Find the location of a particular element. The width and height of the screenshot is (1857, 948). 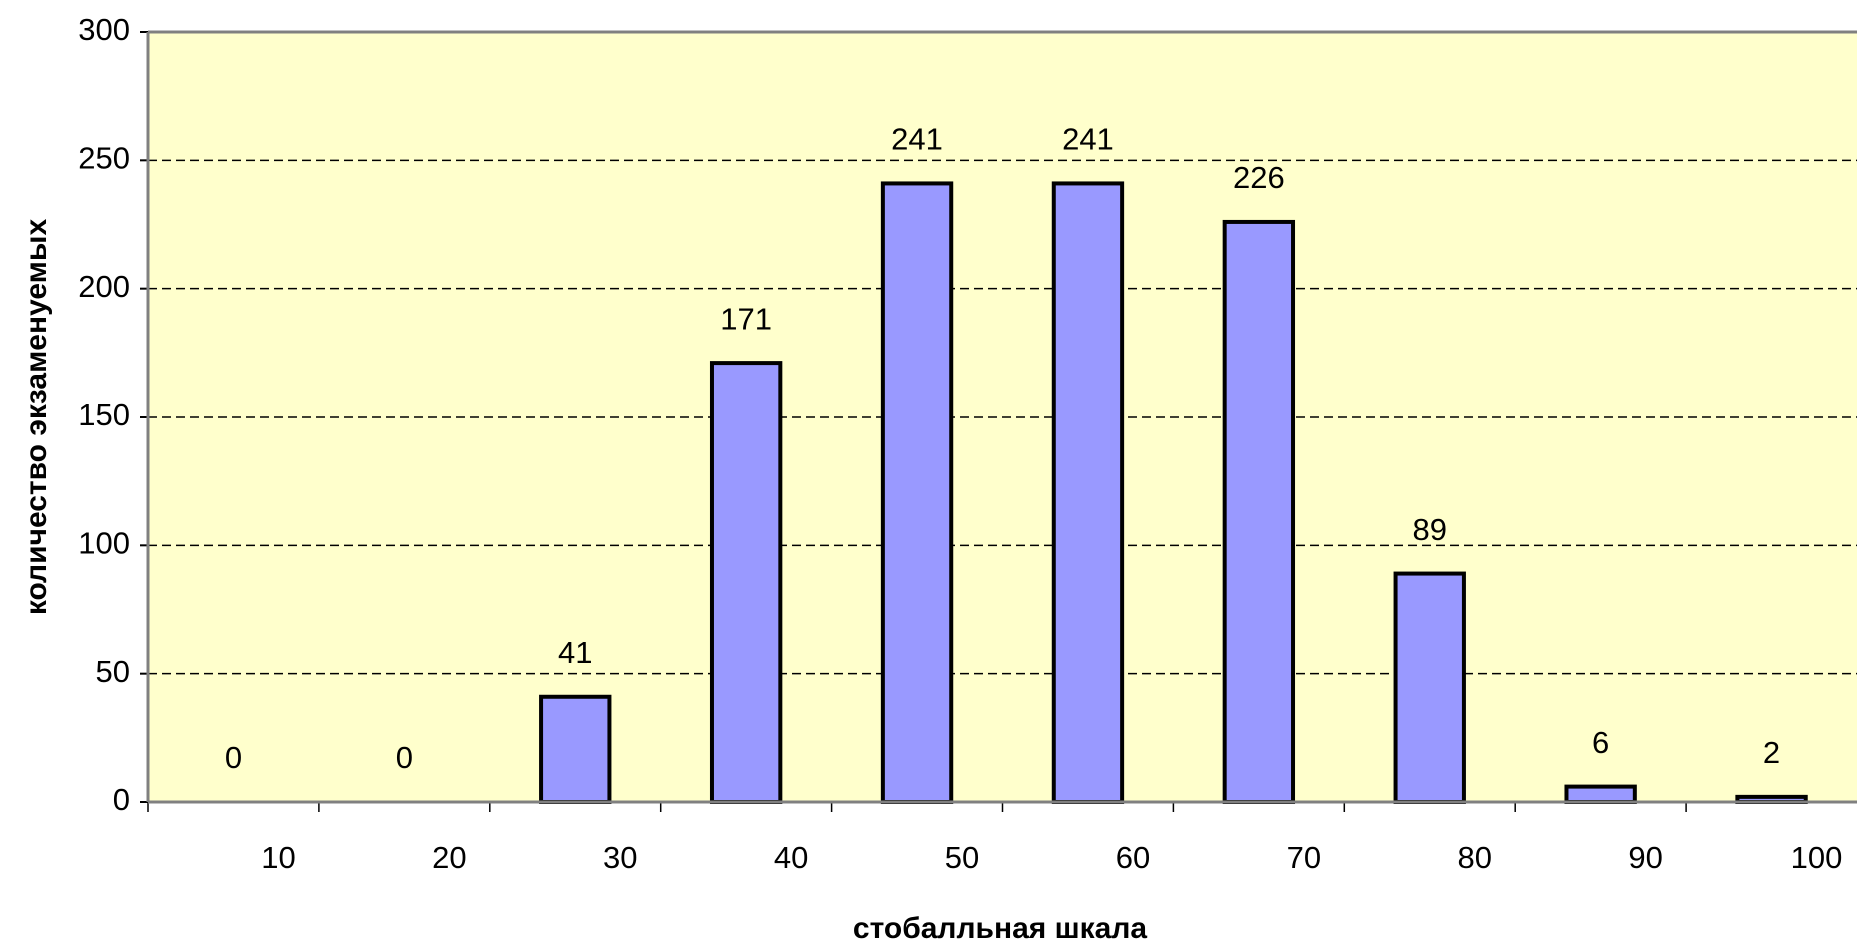

x-tick-label: 40 is located at coordinates (791, 857).